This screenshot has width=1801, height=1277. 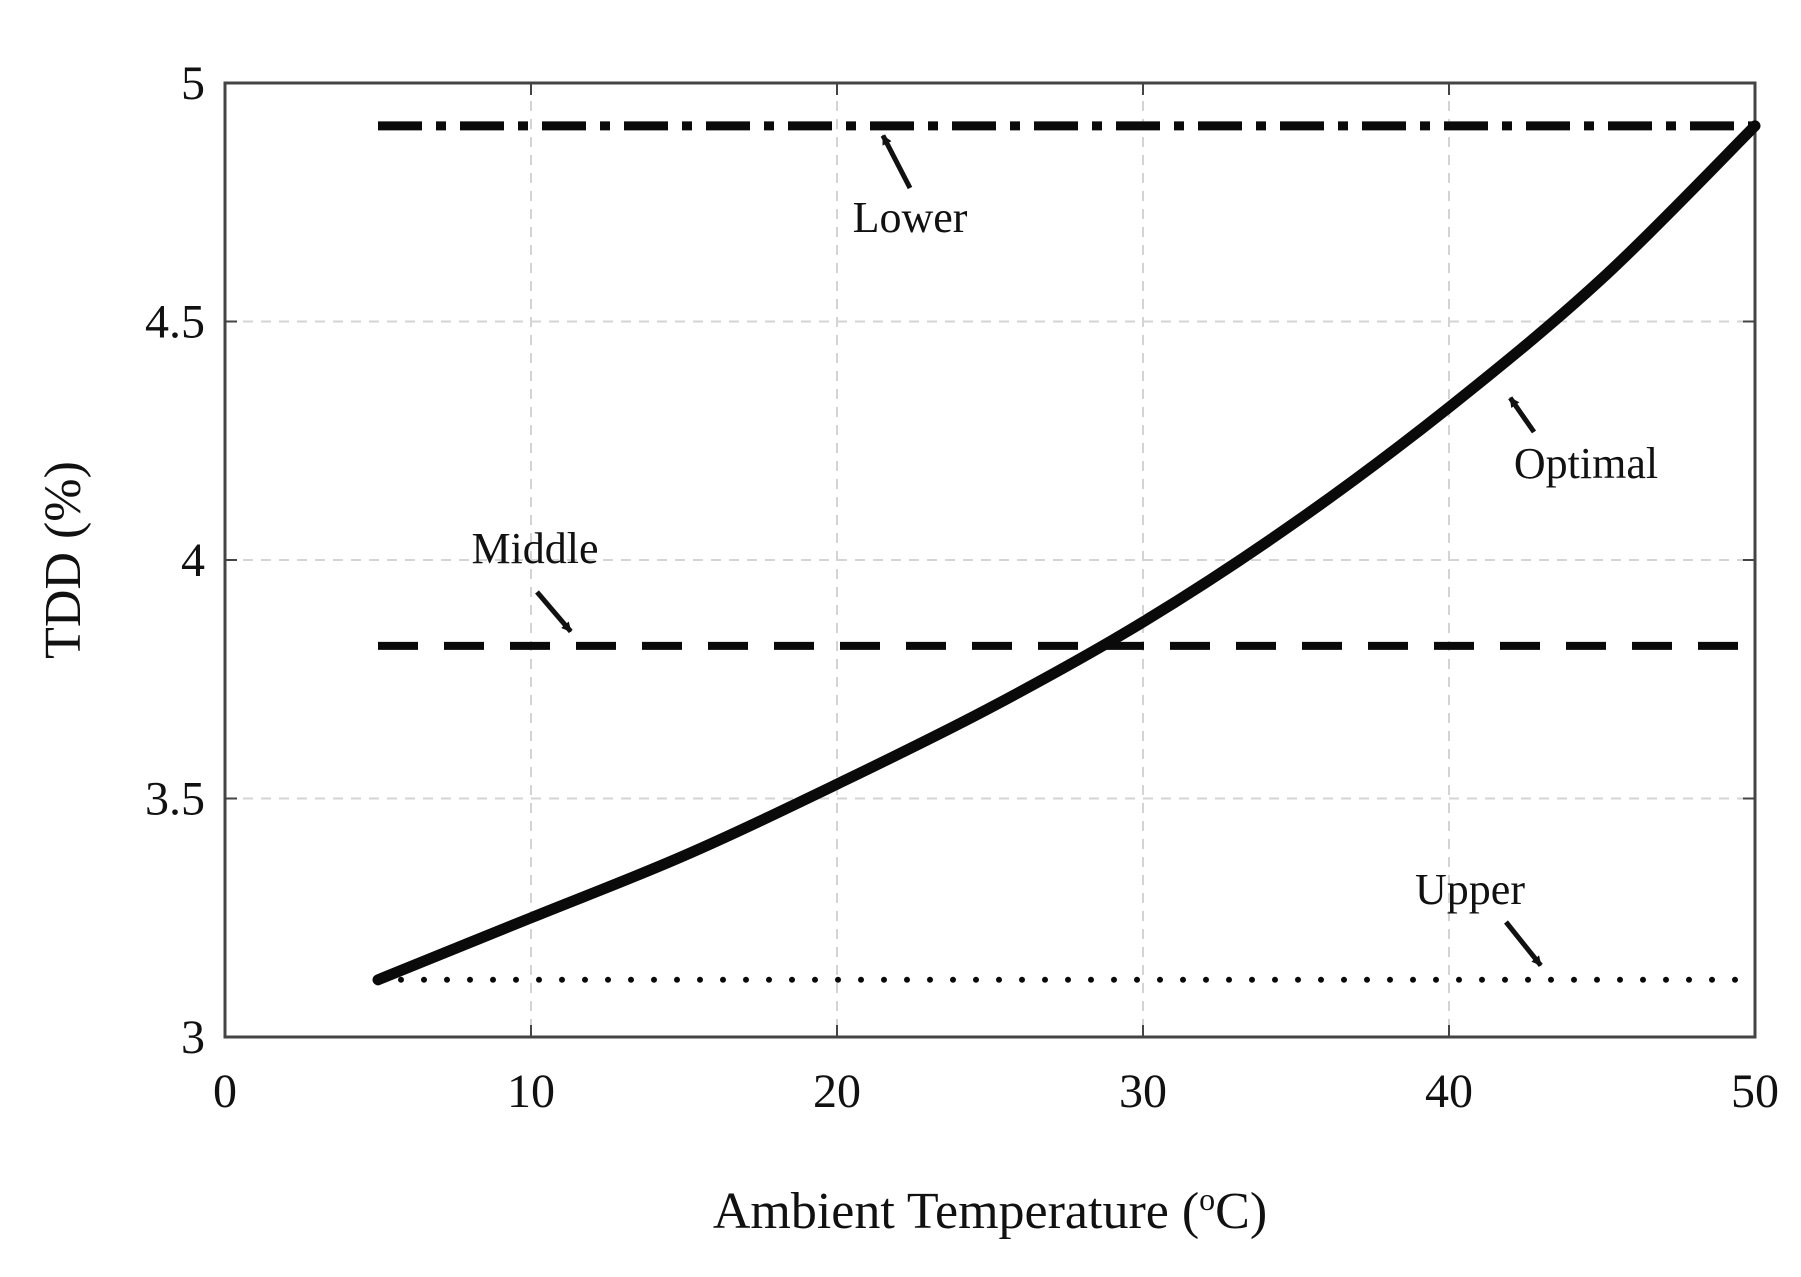 I want to click on x-tick-label: 10, so click(x=531, y=1091).